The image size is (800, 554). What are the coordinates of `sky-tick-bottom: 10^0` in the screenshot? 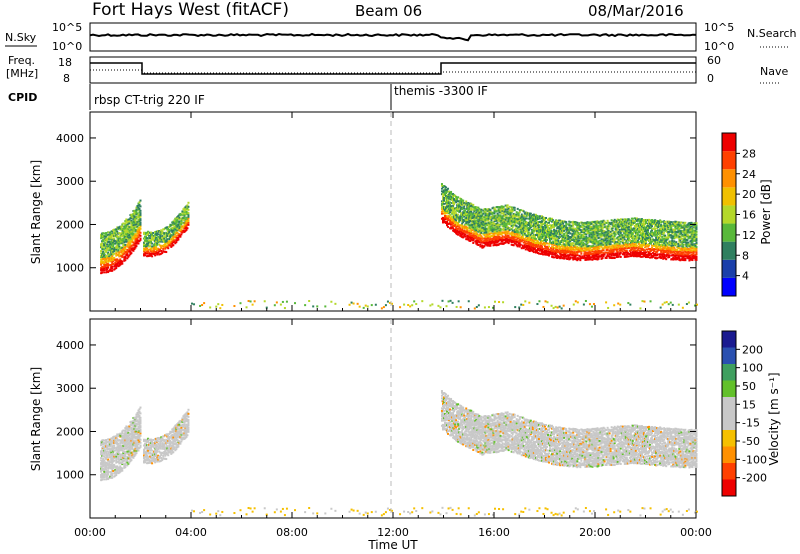 It's located at (67, 46).